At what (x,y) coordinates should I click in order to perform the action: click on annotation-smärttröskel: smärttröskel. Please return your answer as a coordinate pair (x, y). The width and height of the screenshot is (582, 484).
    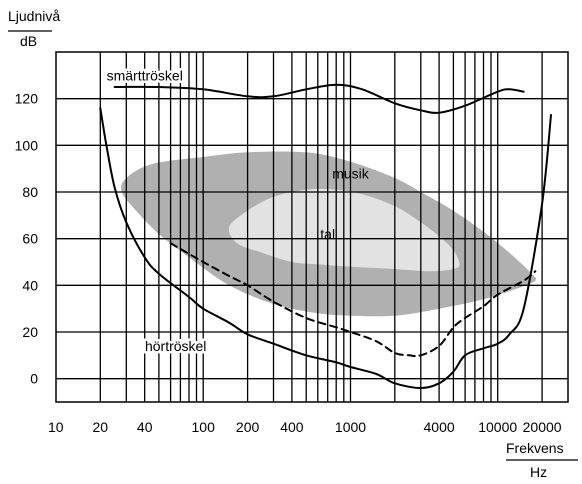
    Looking at the image, I should click on (145, 75).